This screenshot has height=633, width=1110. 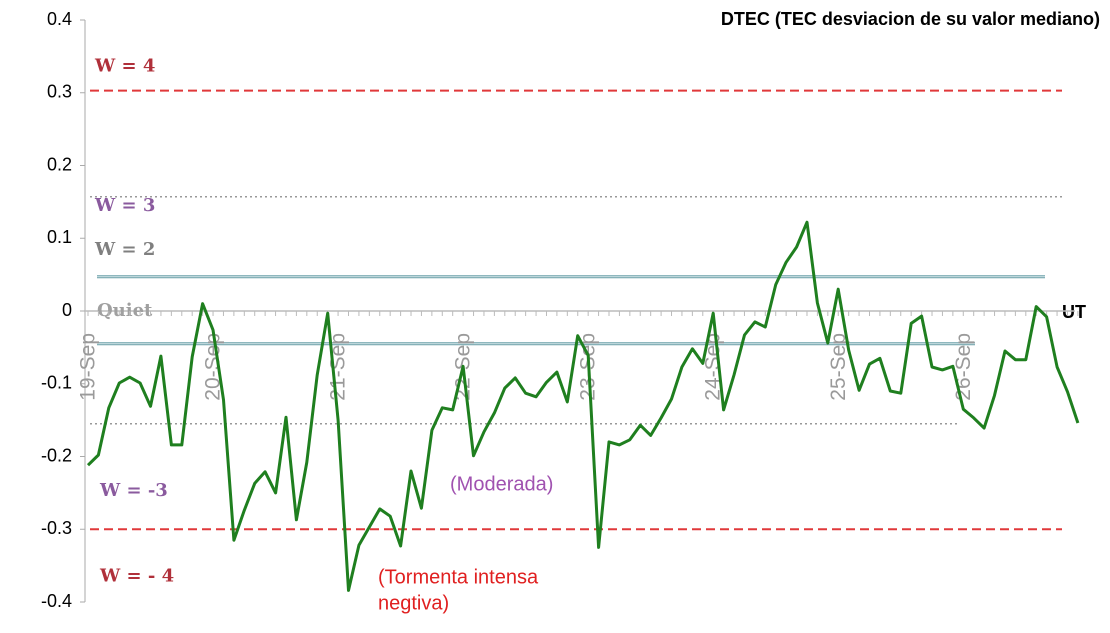 What do you see at coordinates (59, 164) in the screenshot?
I see `y-tick-label: 0.2` at bounding box center [59, 164].